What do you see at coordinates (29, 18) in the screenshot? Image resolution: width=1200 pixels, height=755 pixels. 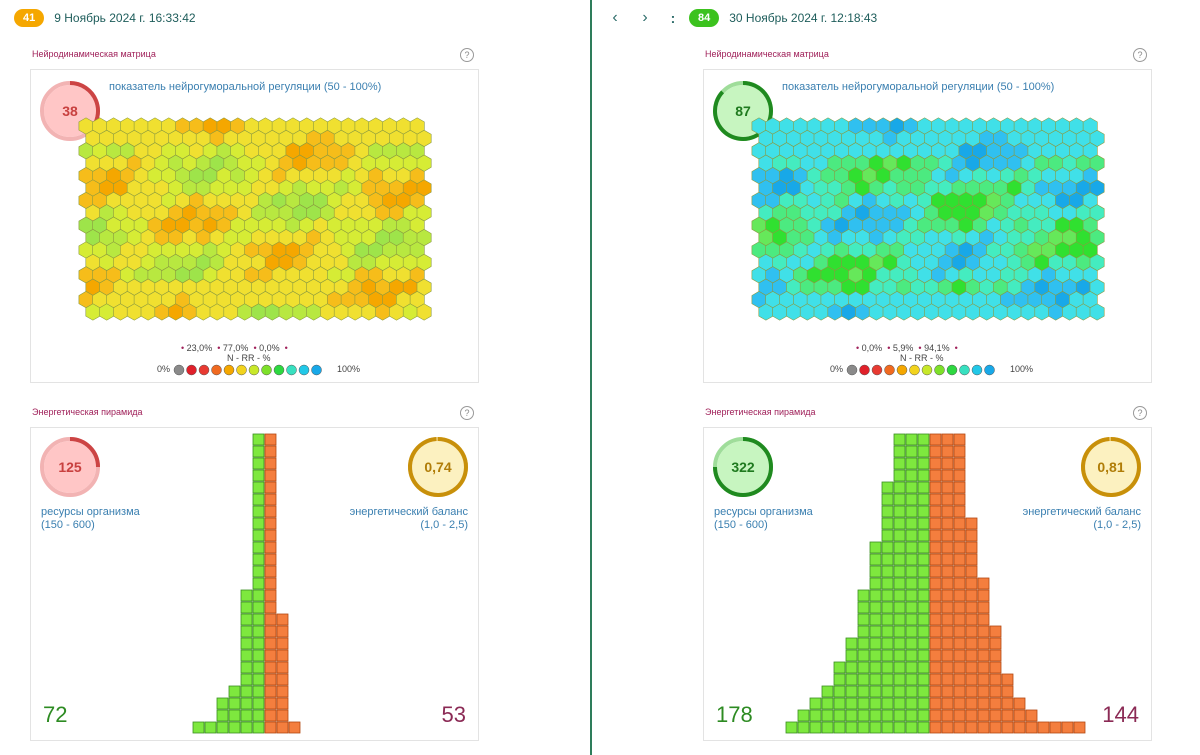 I see `left-score-badge: 41` at bounding box center [29, 18].